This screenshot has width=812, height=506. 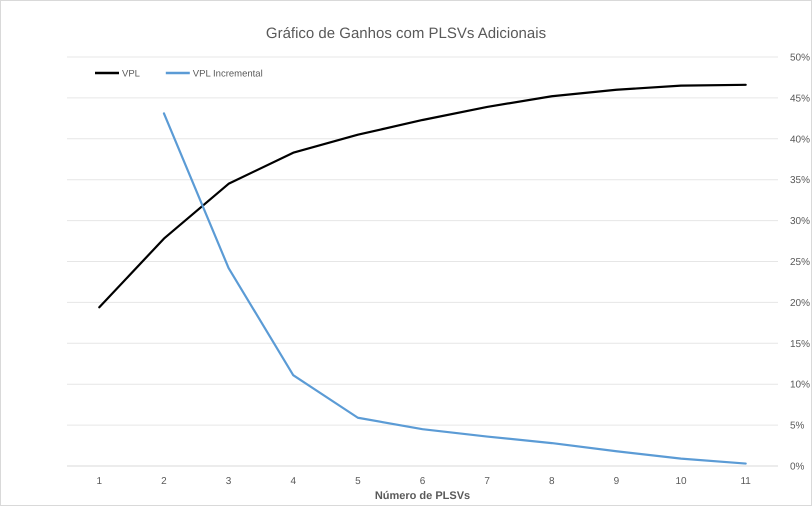 What do you see at coordinates (800, 344) in the screenshot?
I see `y-tick-label: 15%` at bounding box center [800, 344].